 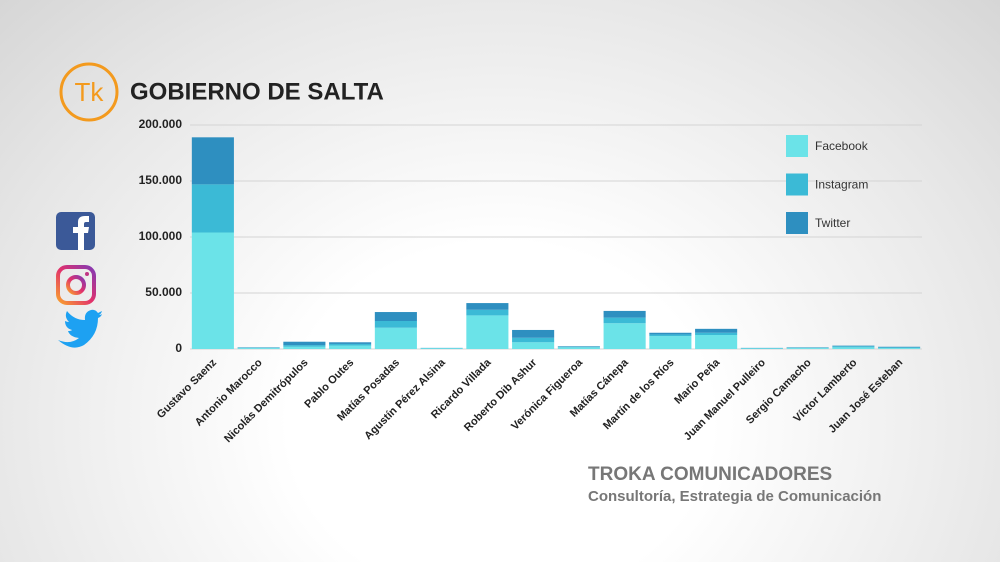 I want to click on facebook-icon, so click(x=75, y=231).